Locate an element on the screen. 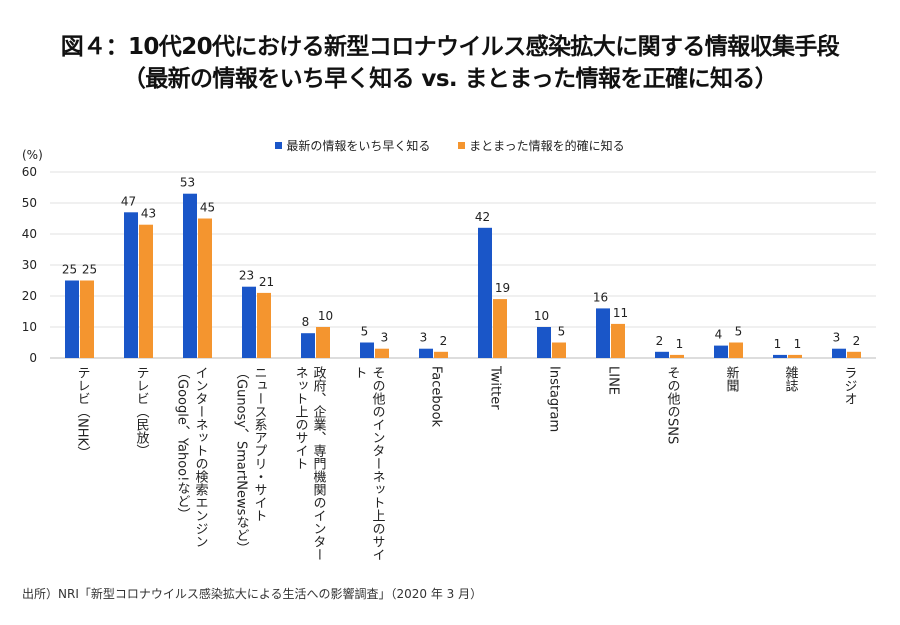  x-tick-label: その他のSNS is located at coordinates (672, 405).